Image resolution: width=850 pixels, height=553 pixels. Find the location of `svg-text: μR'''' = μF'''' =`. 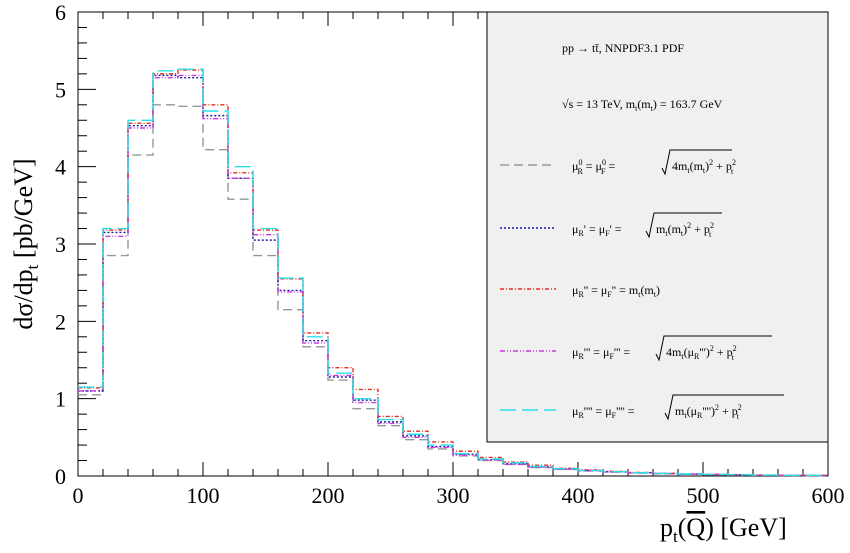

svg-text: μR'''' = μF'''' = is located at coordinates (603, 412).